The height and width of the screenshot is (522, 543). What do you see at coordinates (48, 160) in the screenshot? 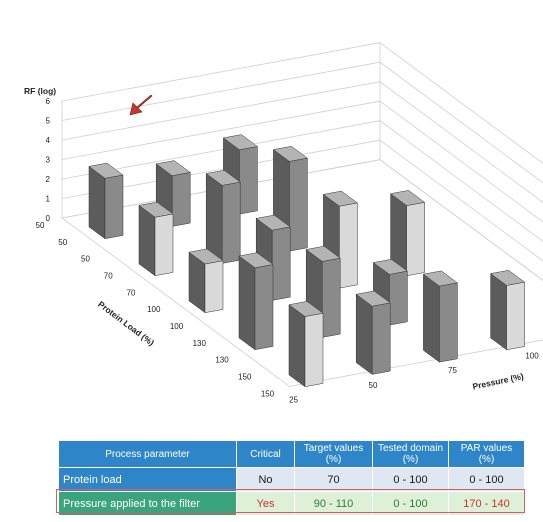
I see `z-tick-label: 3` at bounding box center [48, 160].